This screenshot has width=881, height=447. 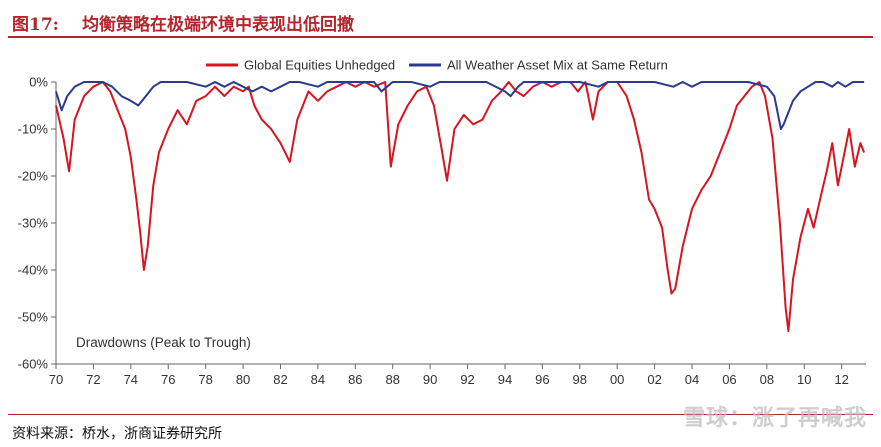 What do you see at coordinates (33, 129) in the screenshot?
I see `y-tick-label: -10%` at bounding box center [33, 129].